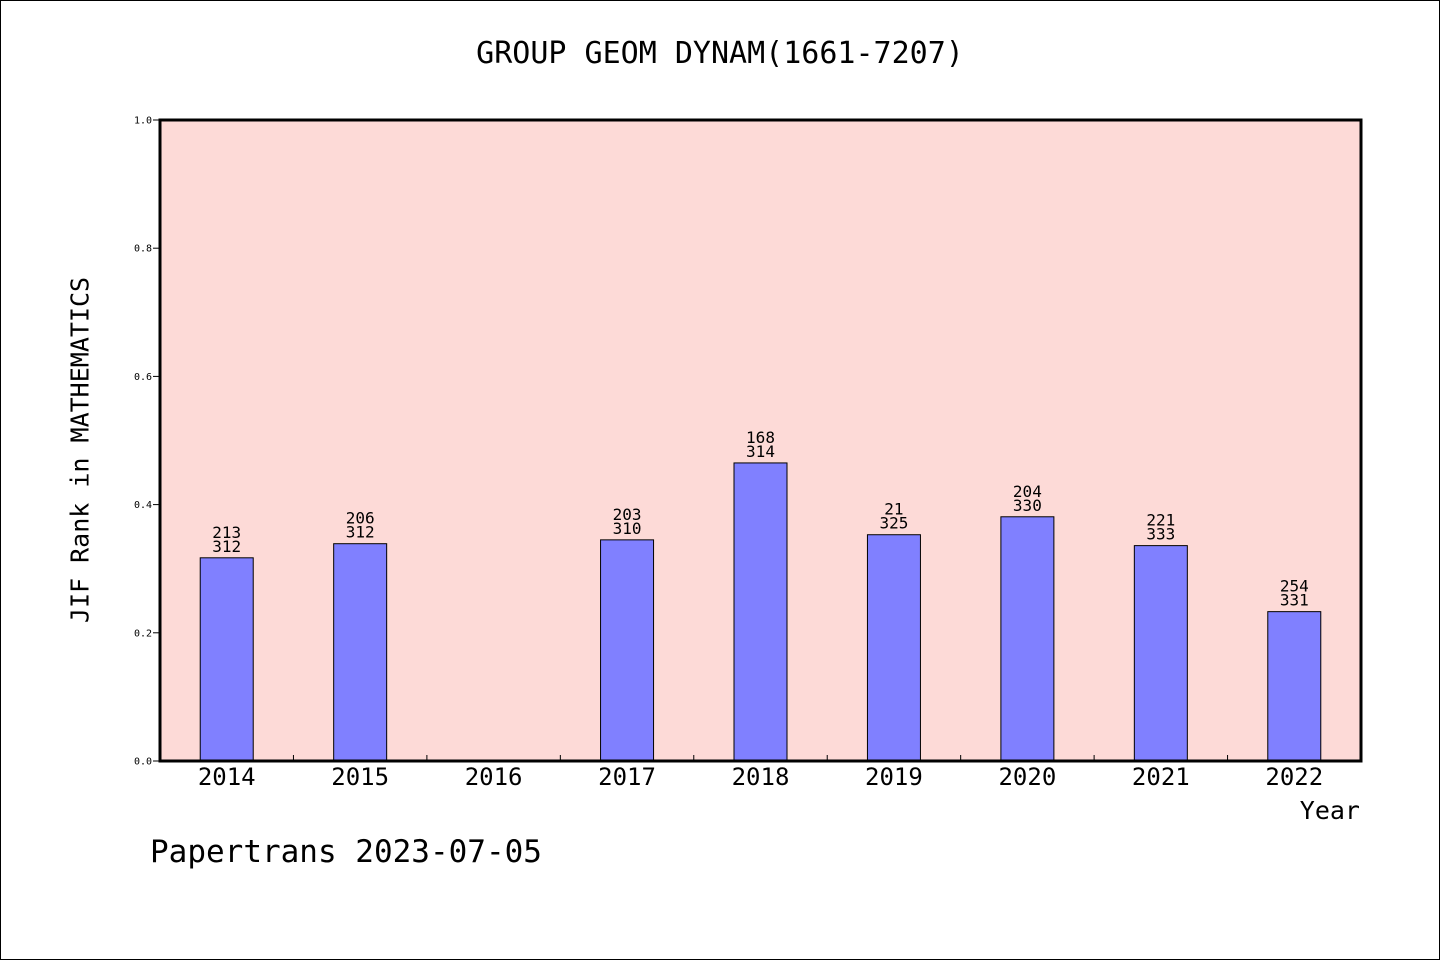 This screenshot has width=1440, height=960. What do you see at coordinates (226, 532) in the screenshot?
I see `bar-rank-label: 213` at bounding box center [226, 532].